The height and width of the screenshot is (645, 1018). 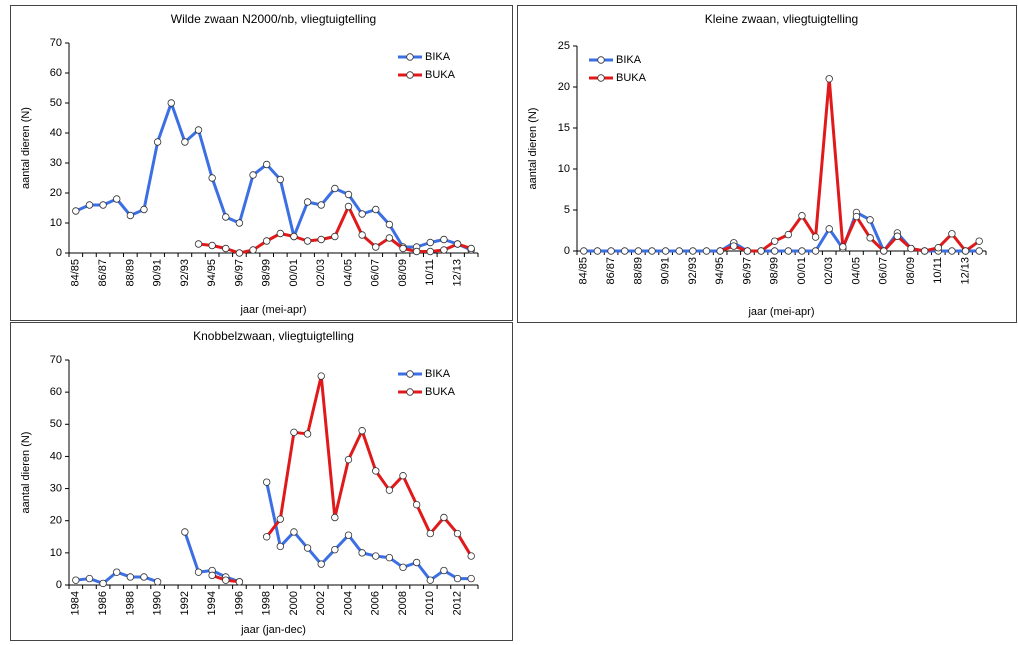 I want to click on x-tick-label: 10/11, so click(x=938, y=270).